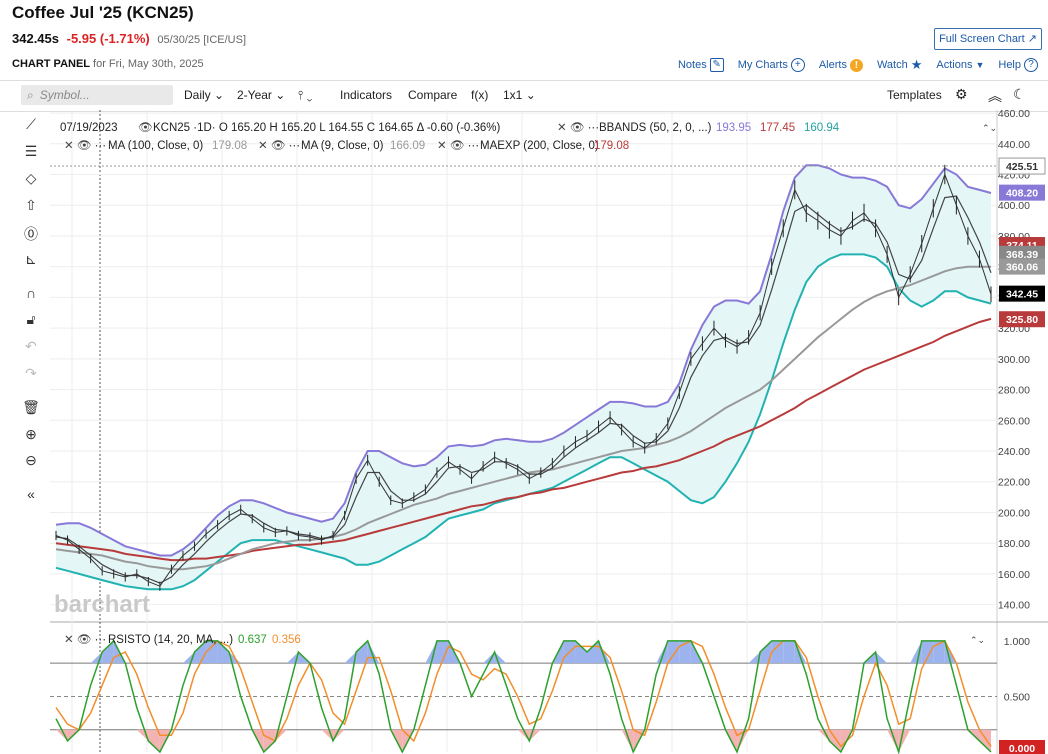 The image size is (1048, 754). Describe the element at coordinates (31, 178) in the screenshot. I see `shape-icon: ◇` at that location.